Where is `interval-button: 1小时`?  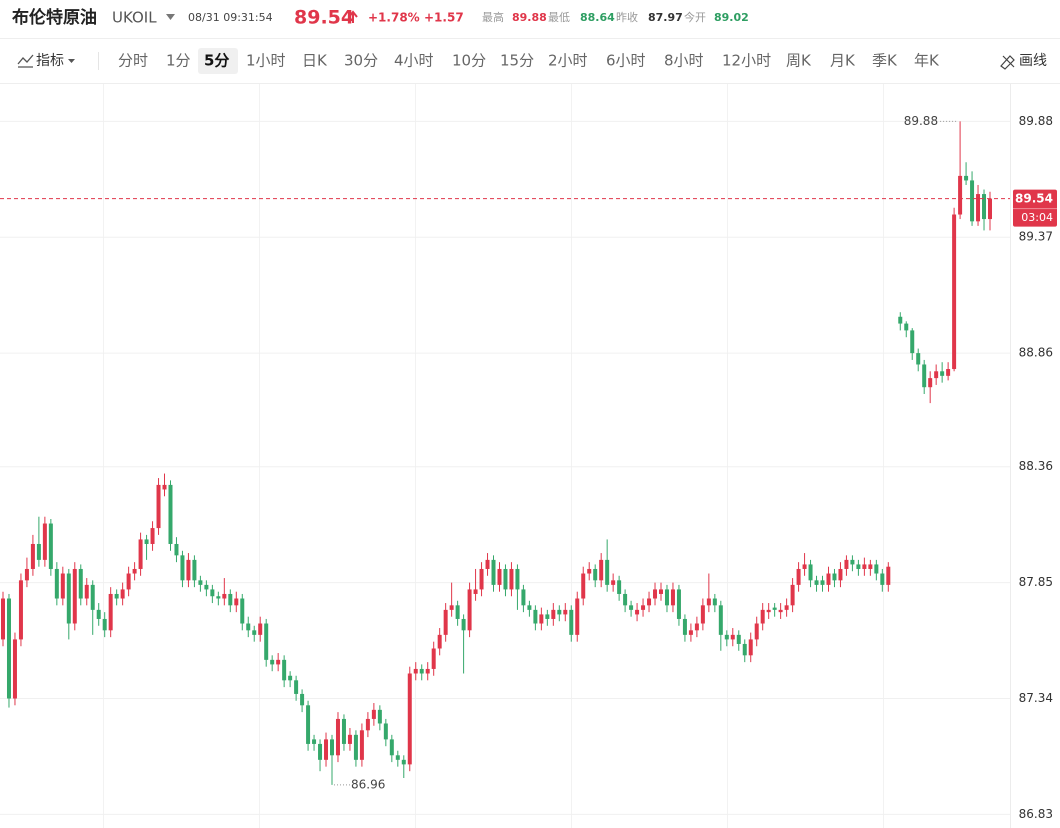
interval-button: 1小时 is located at coordinates (266, 61).